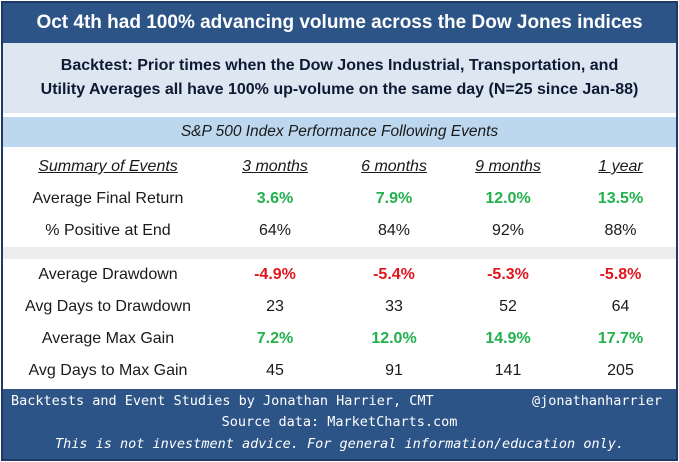 This screenshot has height=462, width=679. I want to click on footer-social-handle: @jonathanharrier, so click(596, 401).